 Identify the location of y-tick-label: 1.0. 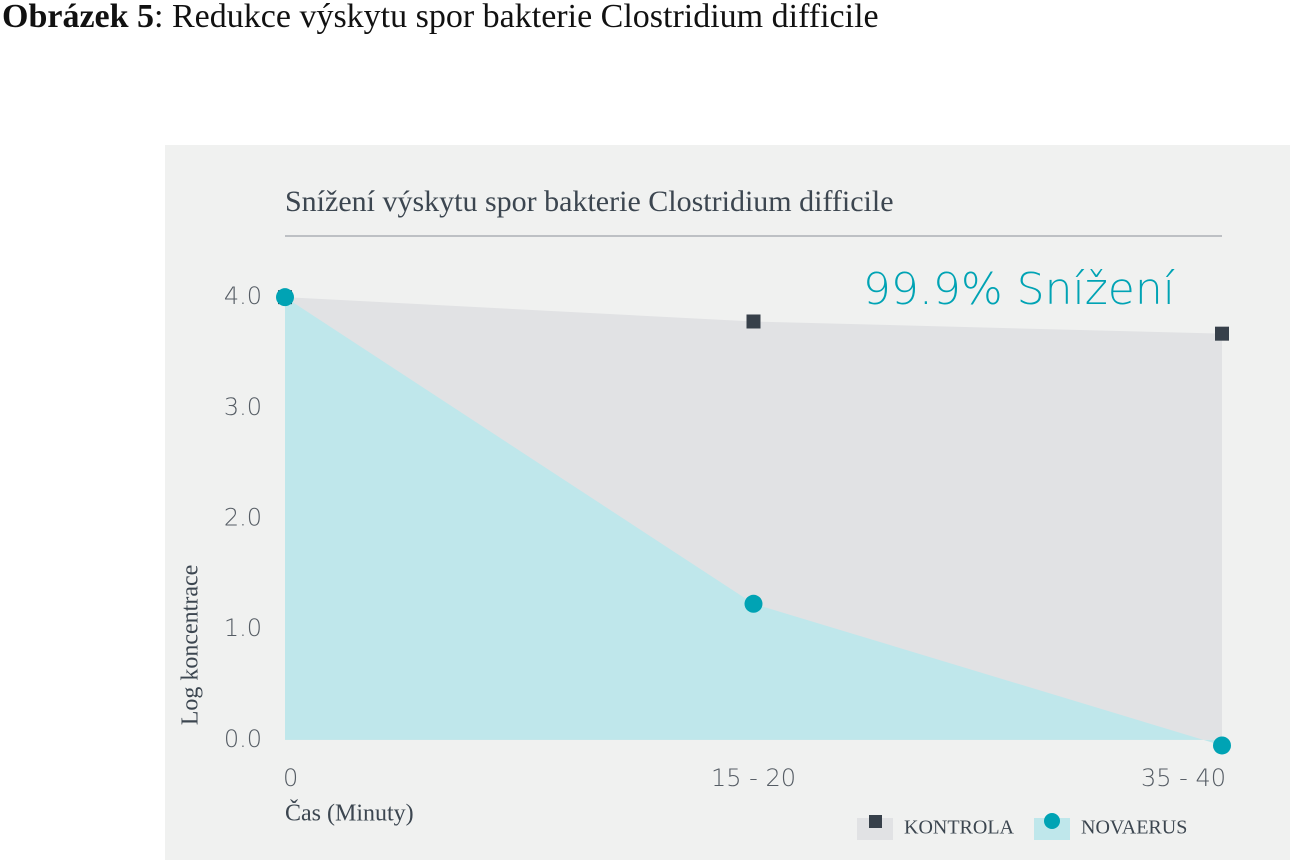
(243, 628).